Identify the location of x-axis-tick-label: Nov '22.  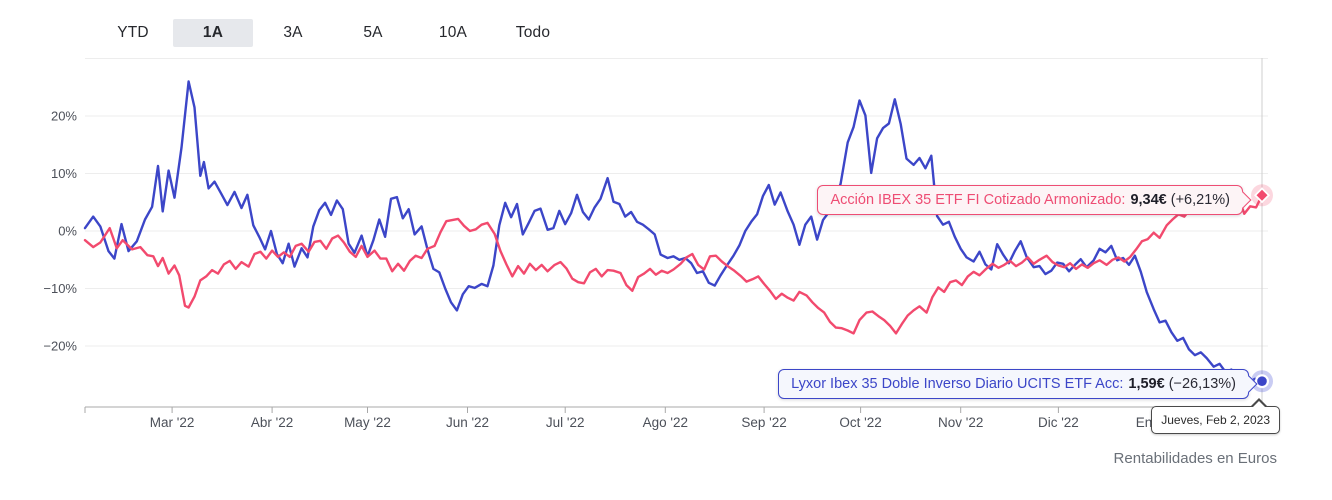
(960, 422).